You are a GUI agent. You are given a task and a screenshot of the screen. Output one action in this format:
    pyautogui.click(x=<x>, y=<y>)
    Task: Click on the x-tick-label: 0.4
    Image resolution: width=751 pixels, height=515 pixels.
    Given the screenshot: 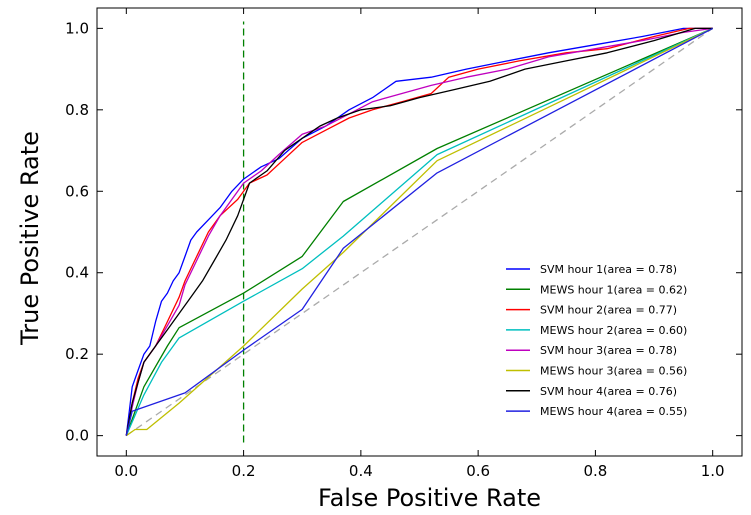 What is the action you would take?
    pyautogui.click(x=361, y=471)
    